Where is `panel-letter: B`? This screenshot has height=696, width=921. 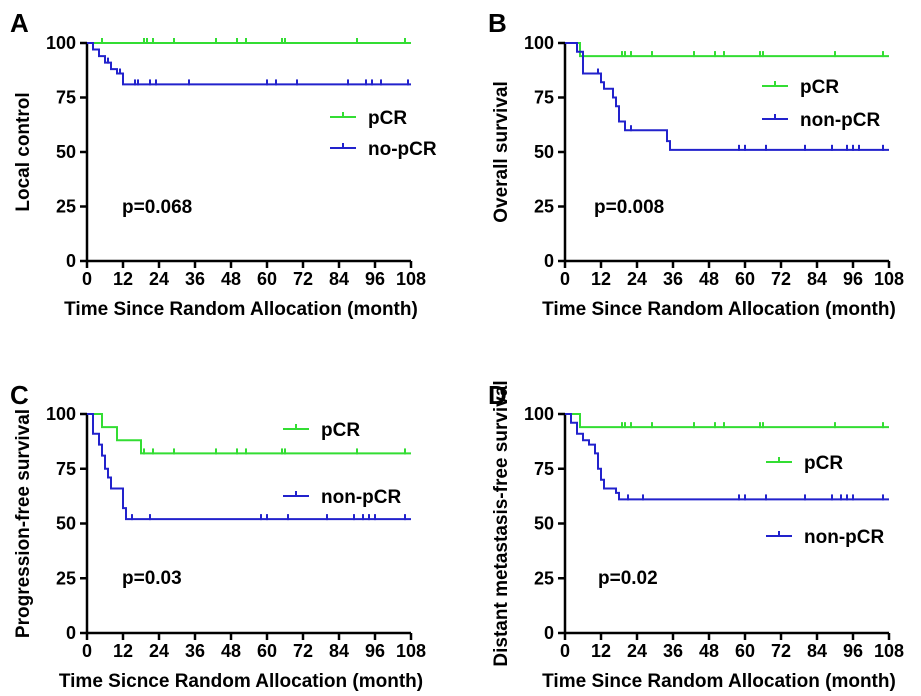
panel-letter: B is located at coordinates (497, 23).